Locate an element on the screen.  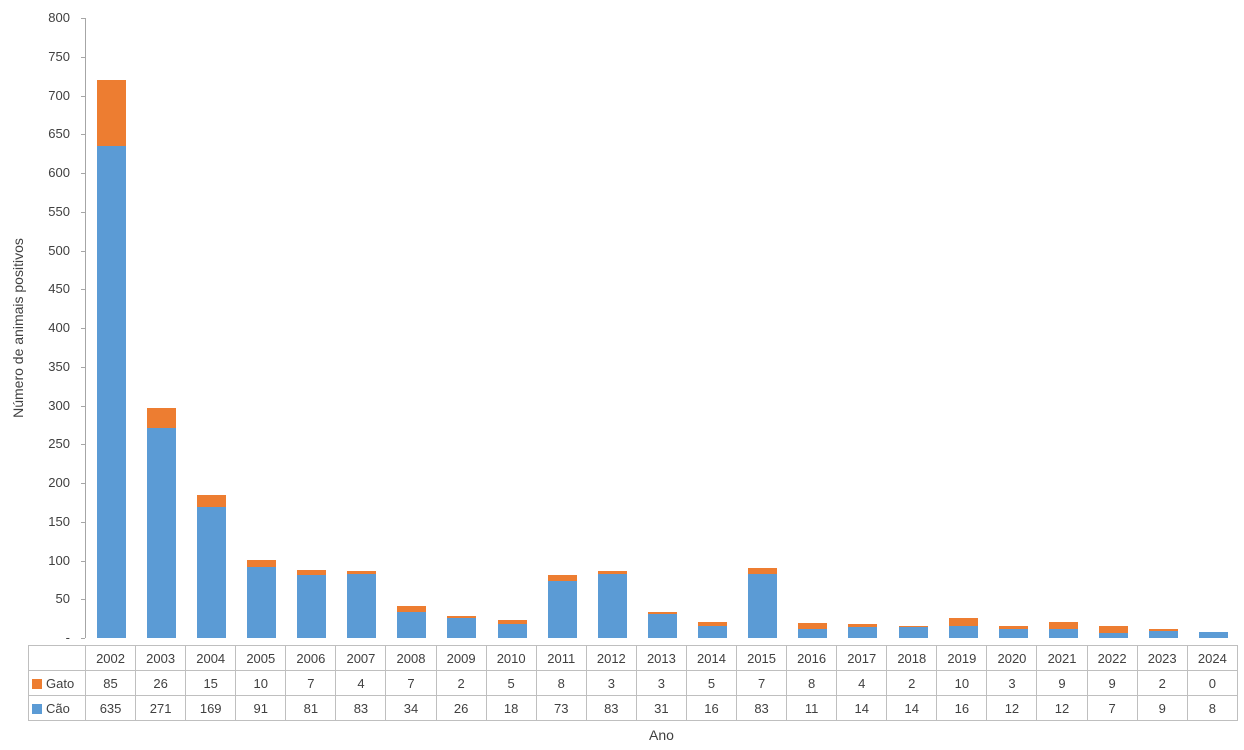
bar-column-2010 is located at coordinates (512, 328).